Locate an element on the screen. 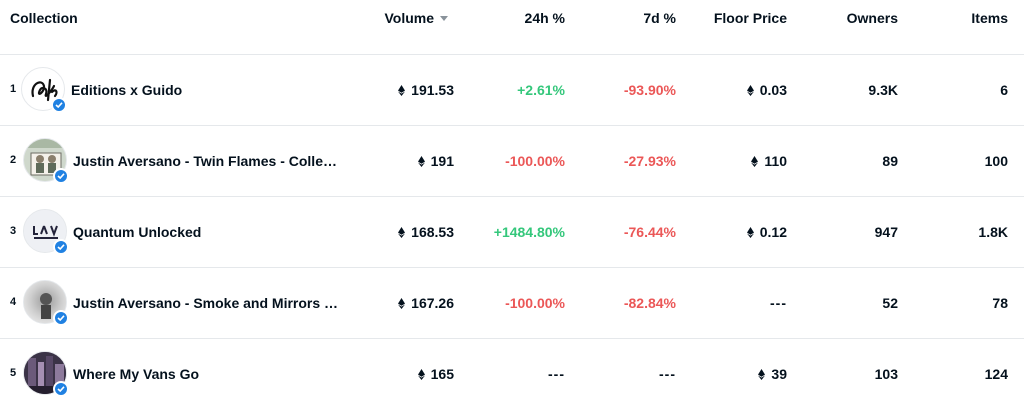 This screenshot has height=406, width=1024. change-7d-value: -76.44% is located at coordinates (649, 232).